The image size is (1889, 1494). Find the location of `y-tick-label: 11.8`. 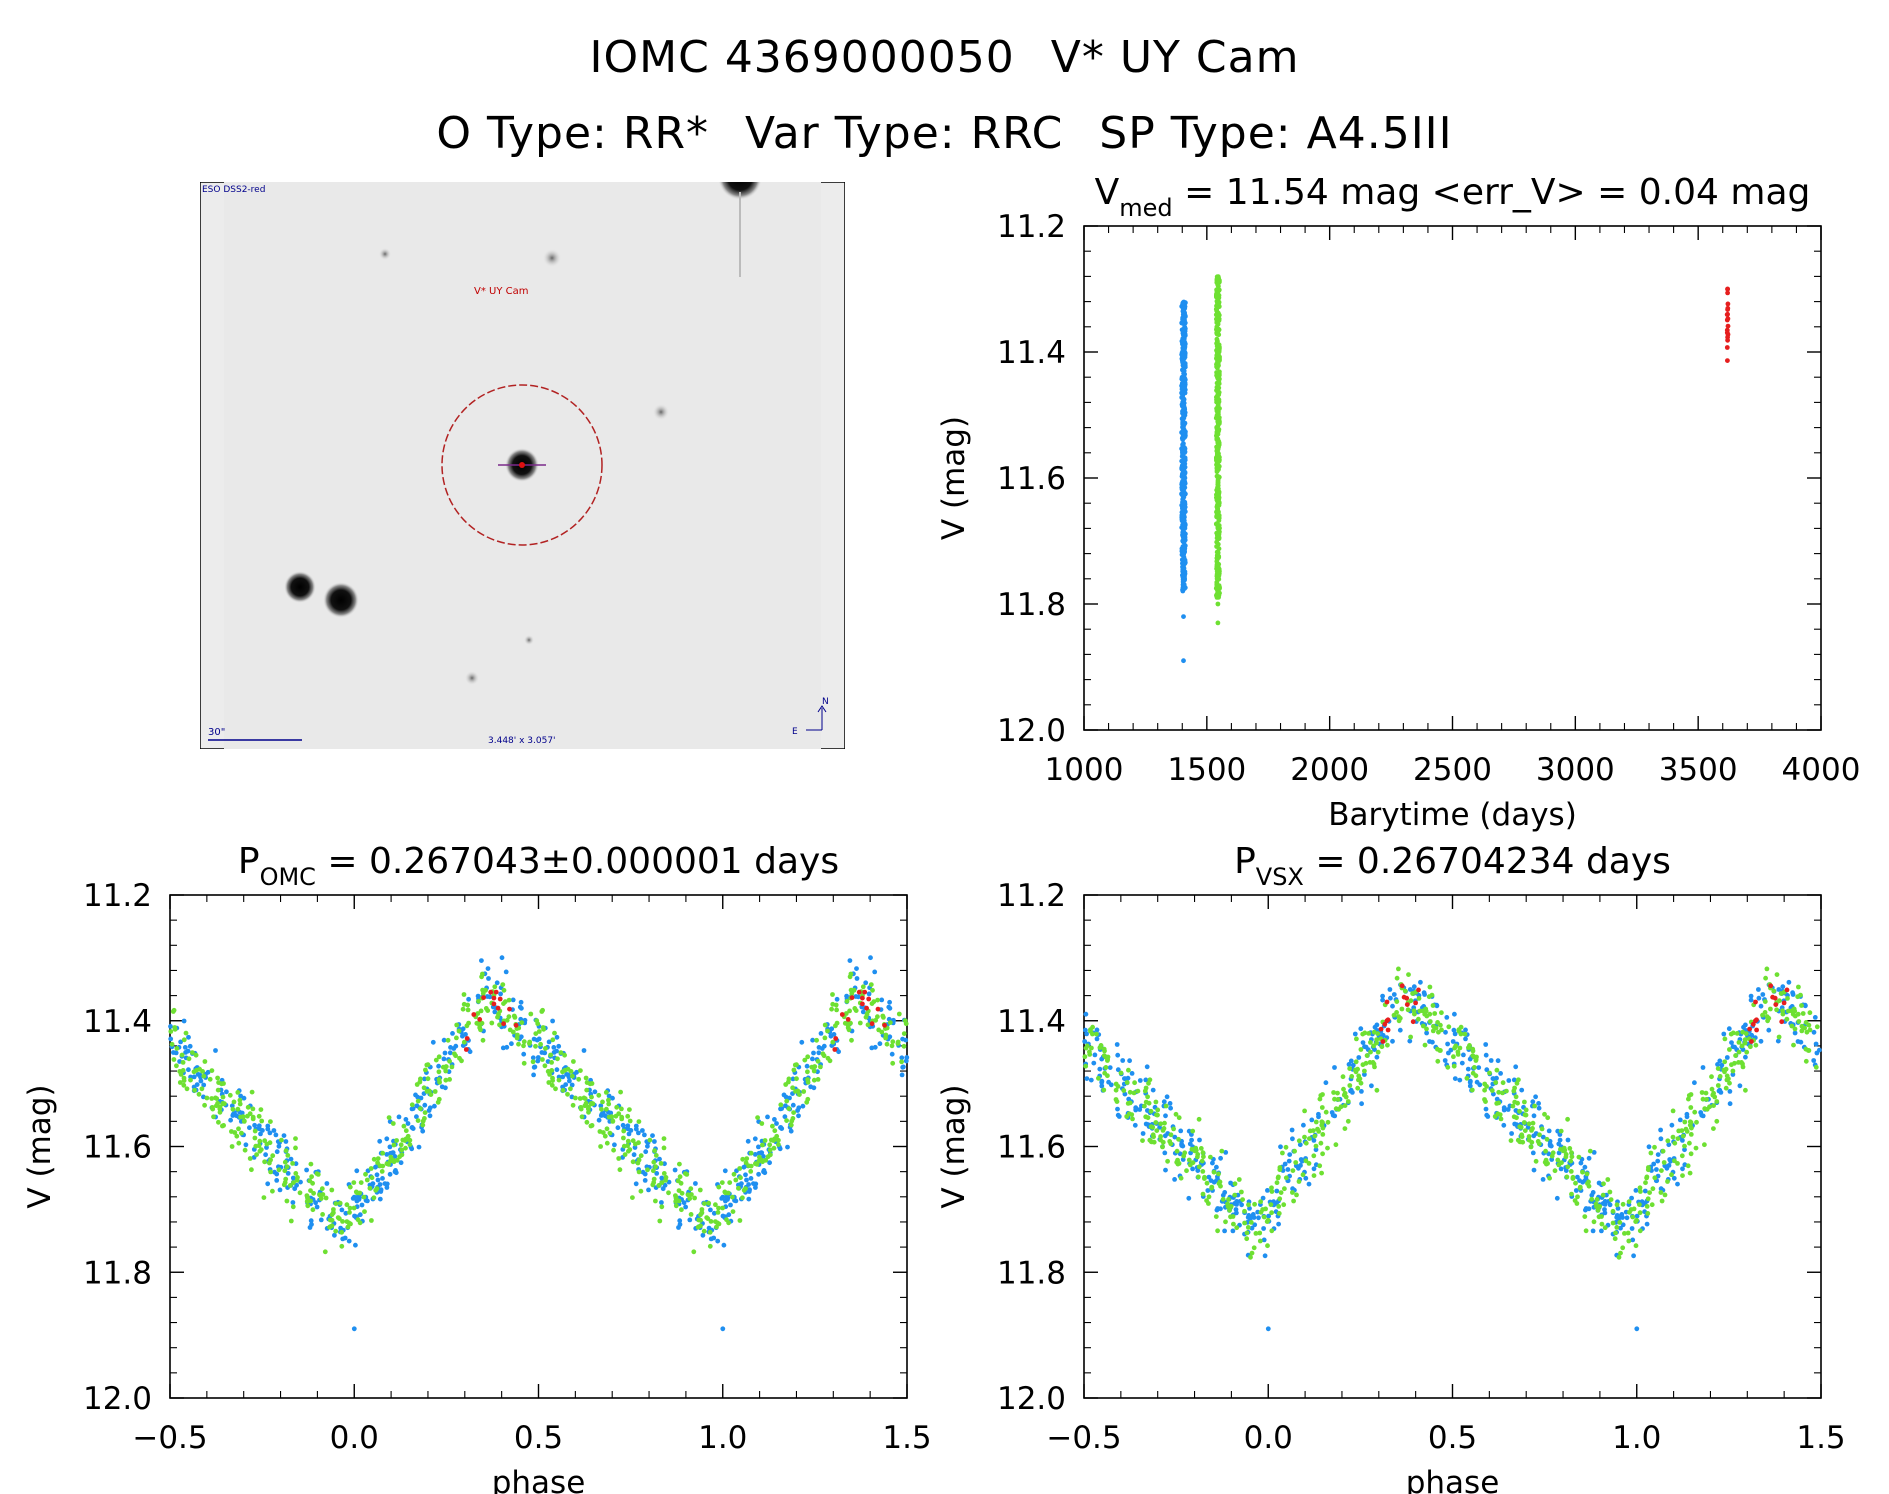

y-tick-label: 11.8 is located at coordinates (1031, 605).